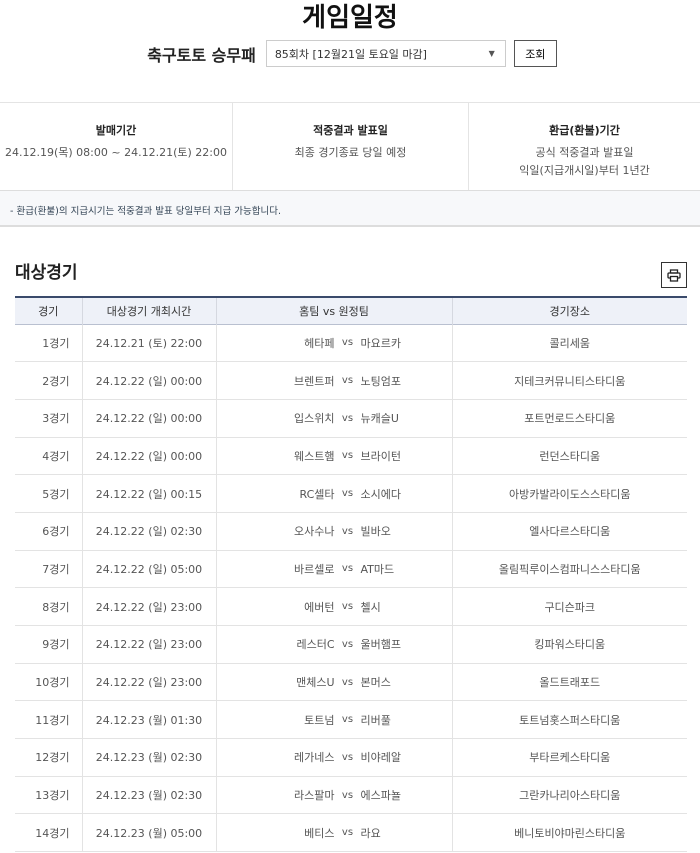 Image resolution: width=700 pixels, height=853 pixels. I want to click on match-venue: 올림픽루이스컴파니스스타디움, so click(569, 569).